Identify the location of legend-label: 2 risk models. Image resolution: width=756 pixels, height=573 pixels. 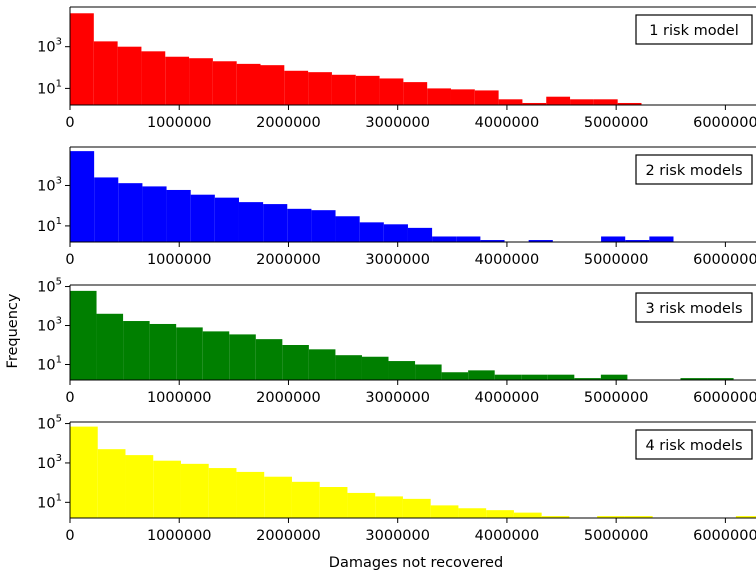
(693, 171).